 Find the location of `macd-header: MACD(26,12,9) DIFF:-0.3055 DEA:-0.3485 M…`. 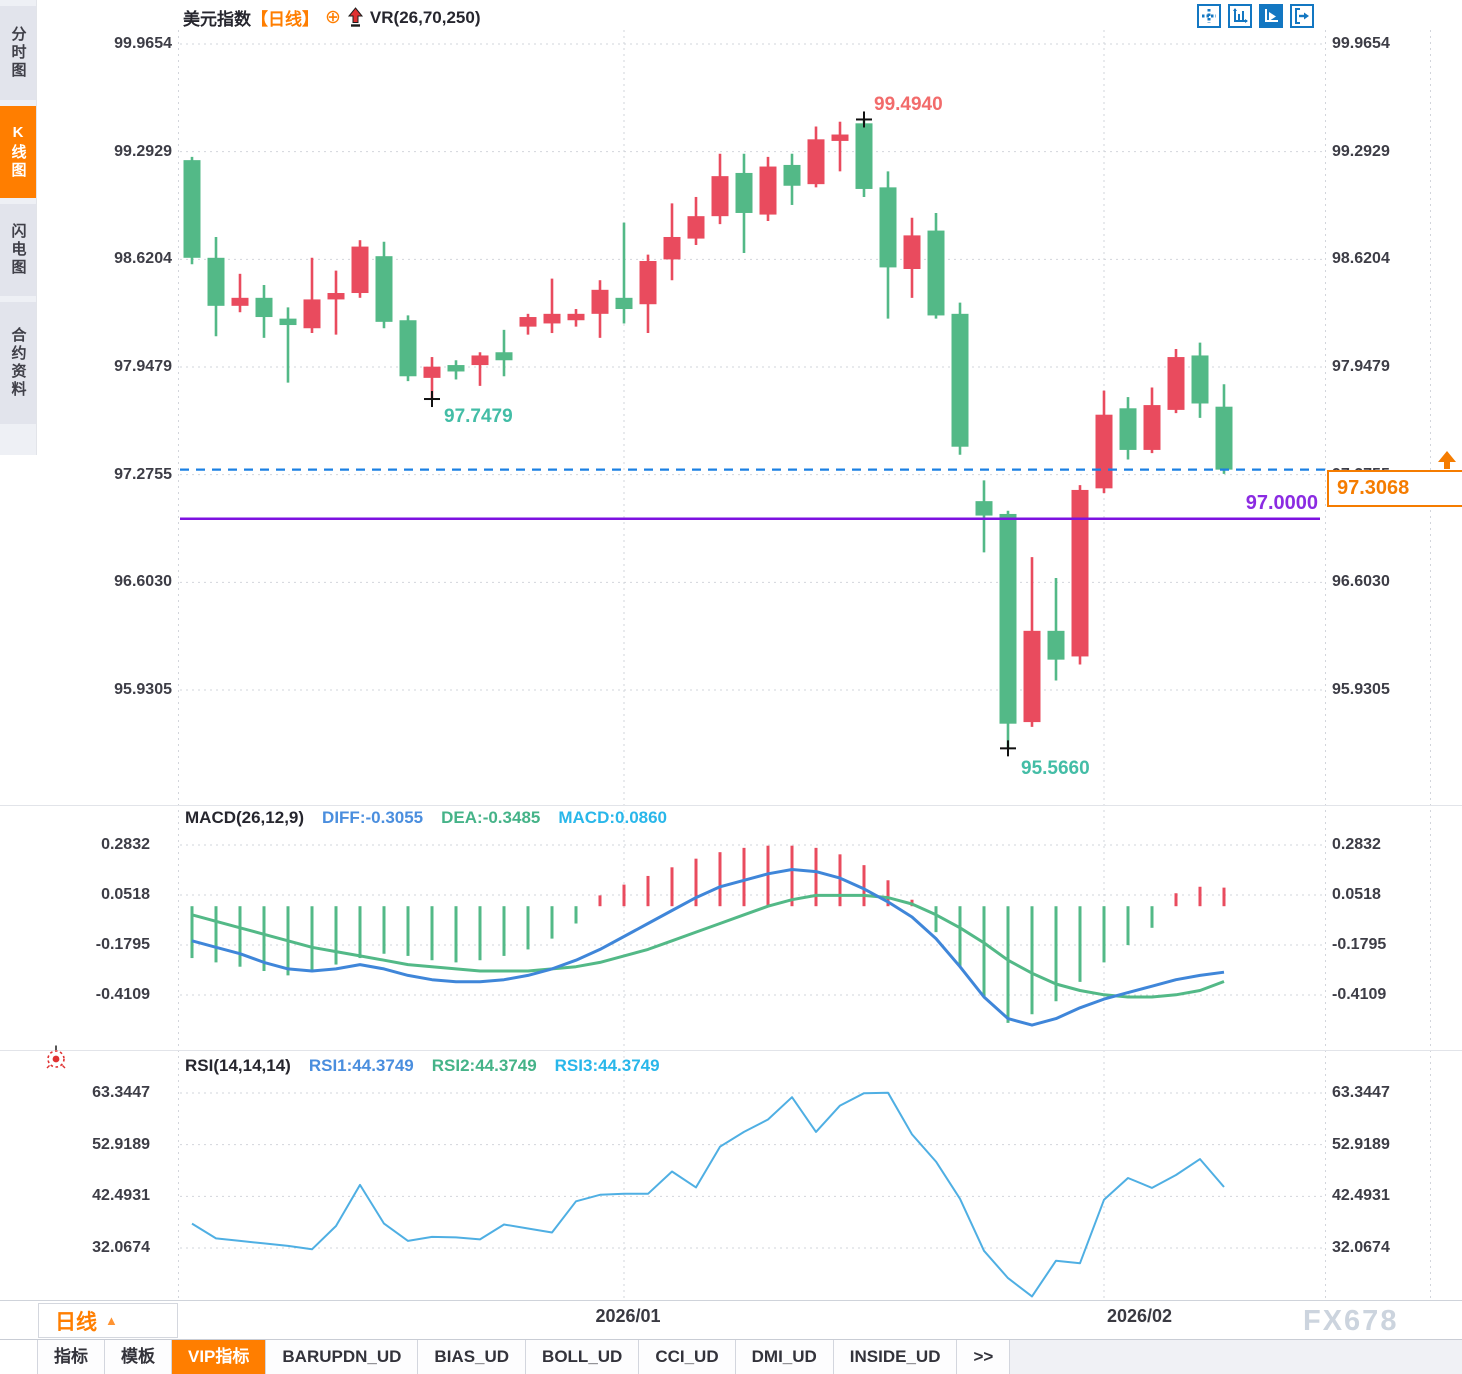

macd-header: MACD(26,12,9) DIFF:-0.3055 DEA:-0.3485 M… is located at coordinates (426, 818).